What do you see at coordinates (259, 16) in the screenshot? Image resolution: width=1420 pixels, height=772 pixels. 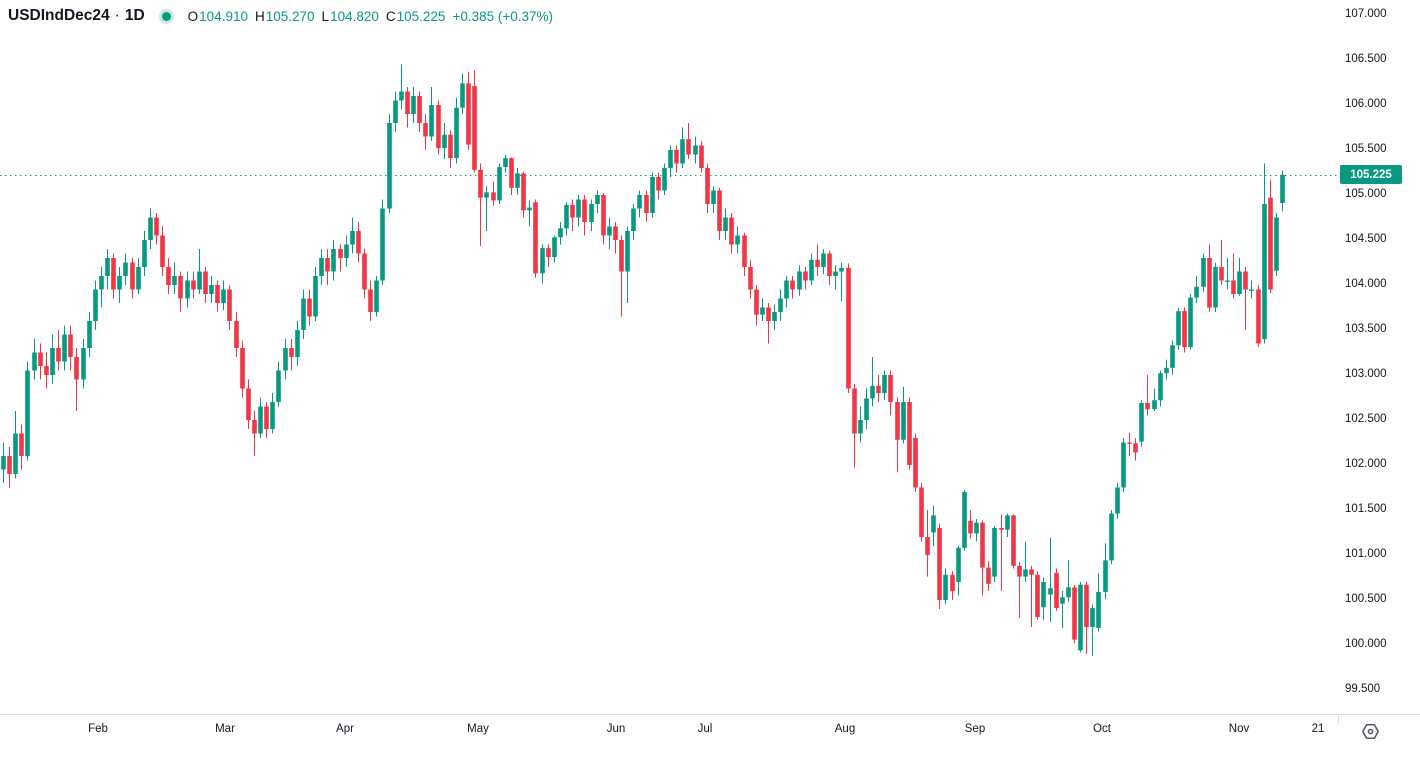 I see `high-label: H` at bounding box center [259, 16].